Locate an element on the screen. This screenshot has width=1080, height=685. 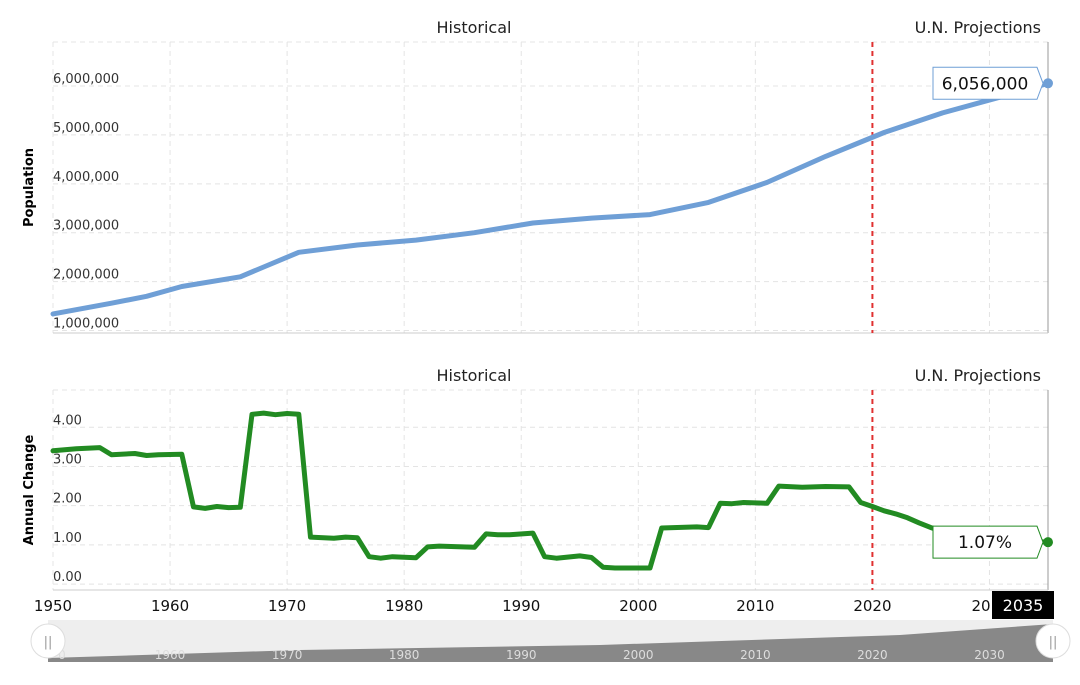
navigator-tick-label: 1960 is located at coordinates (170, 655).